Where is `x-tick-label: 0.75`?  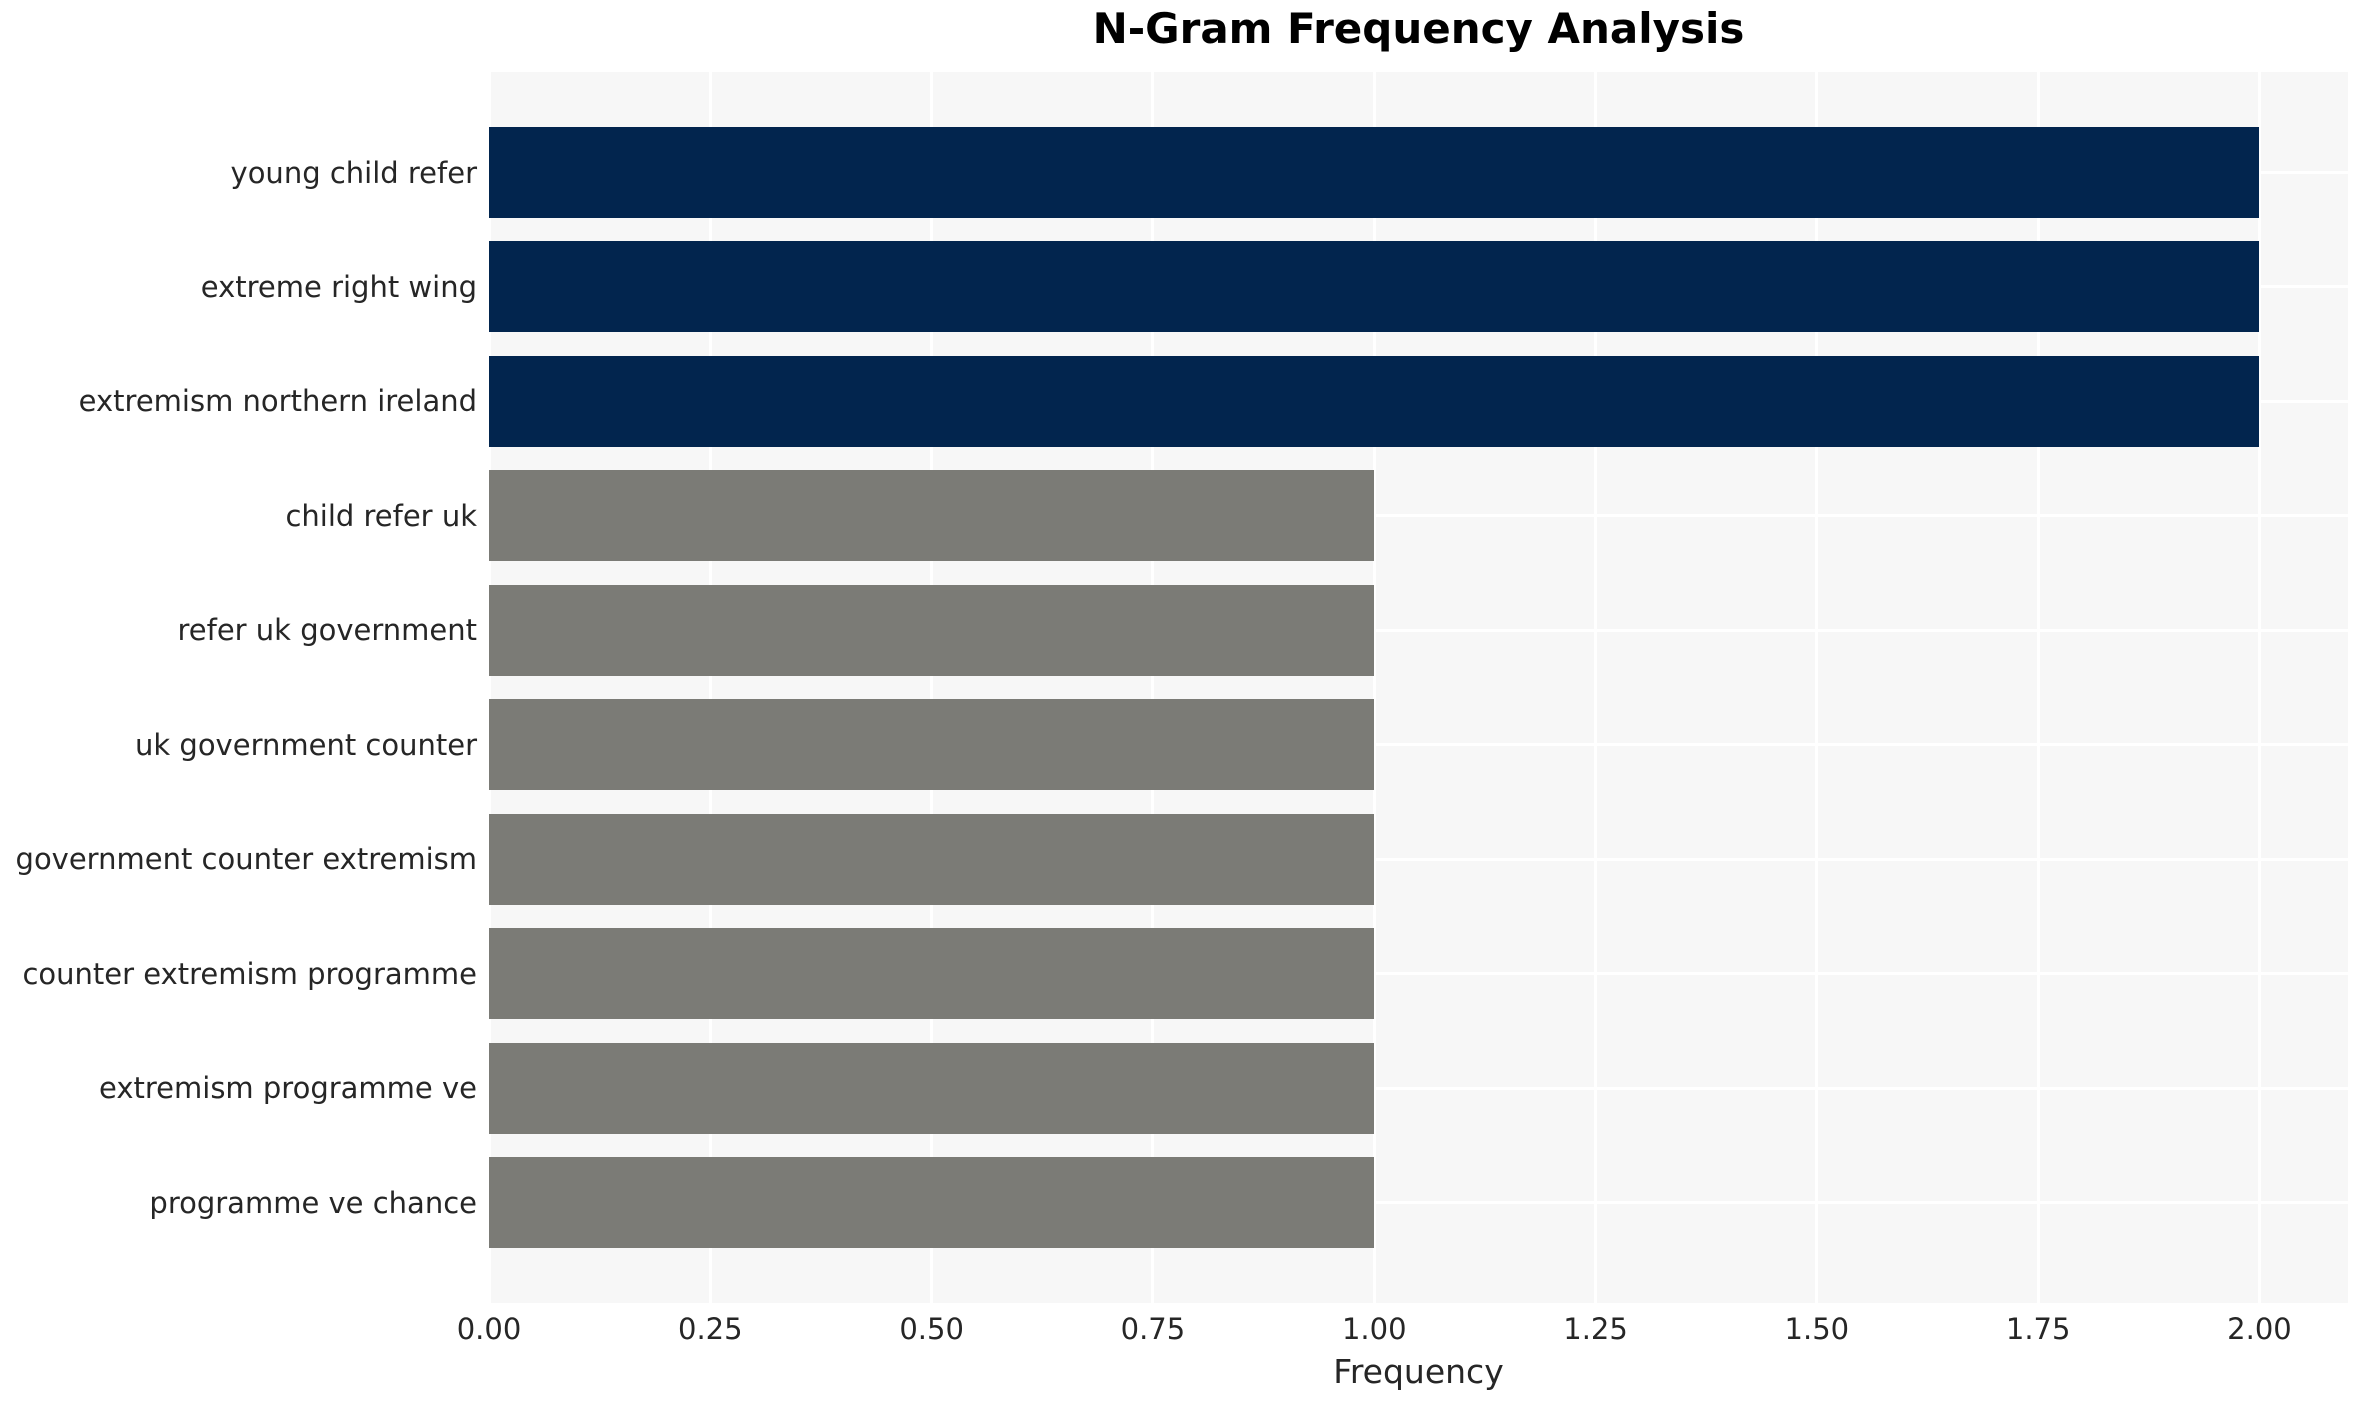
x-tick-label: 0.75 is located at coordinates (1153, 1329).